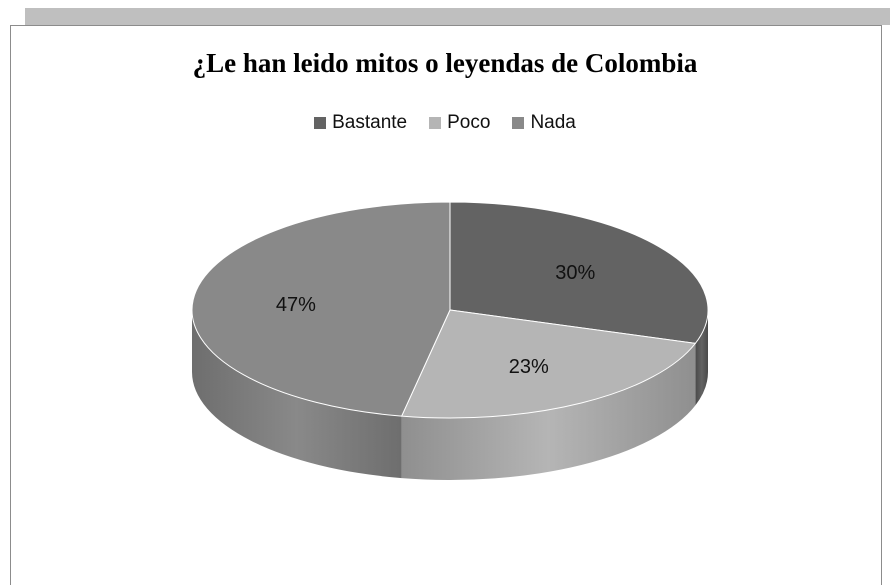  Describe the element at coordinates (321, 309) in the screenshot. I see `pie-slice-nada` at that location.